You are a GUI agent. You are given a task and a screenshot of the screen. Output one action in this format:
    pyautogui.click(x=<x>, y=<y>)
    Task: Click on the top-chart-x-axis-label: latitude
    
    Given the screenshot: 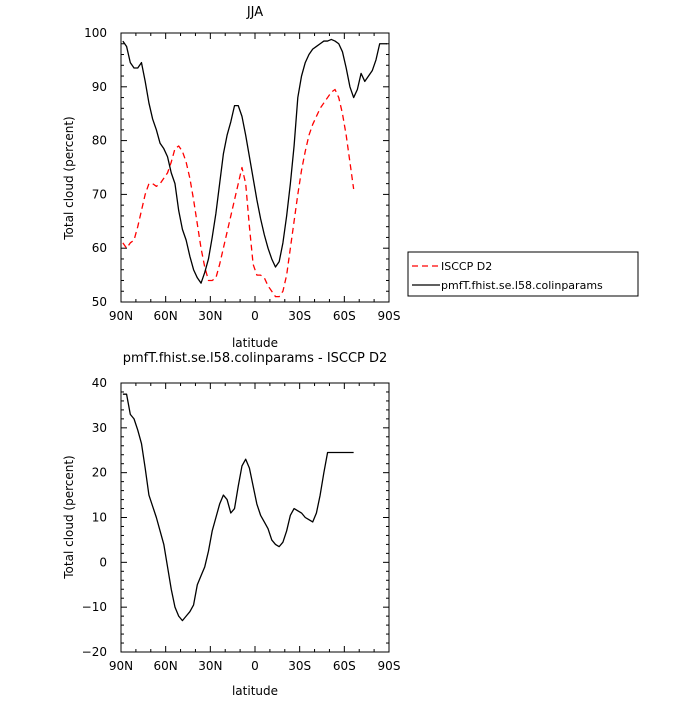 What is the action you would take?
    pyautogui.click(x=255, y=343)
    